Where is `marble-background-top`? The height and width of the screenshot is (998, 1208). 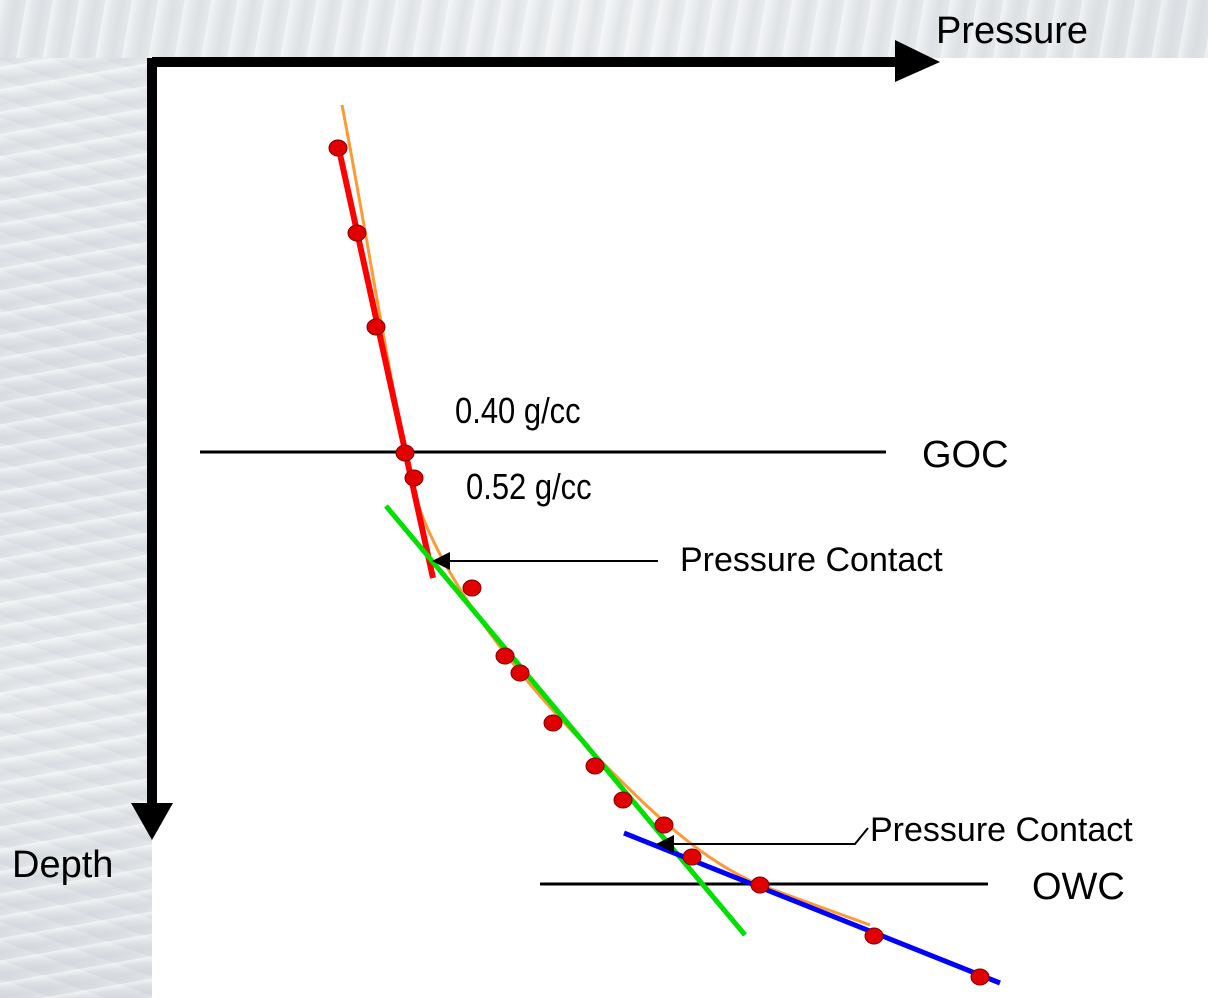
marble-background-top is located at coordinates (604, 29).